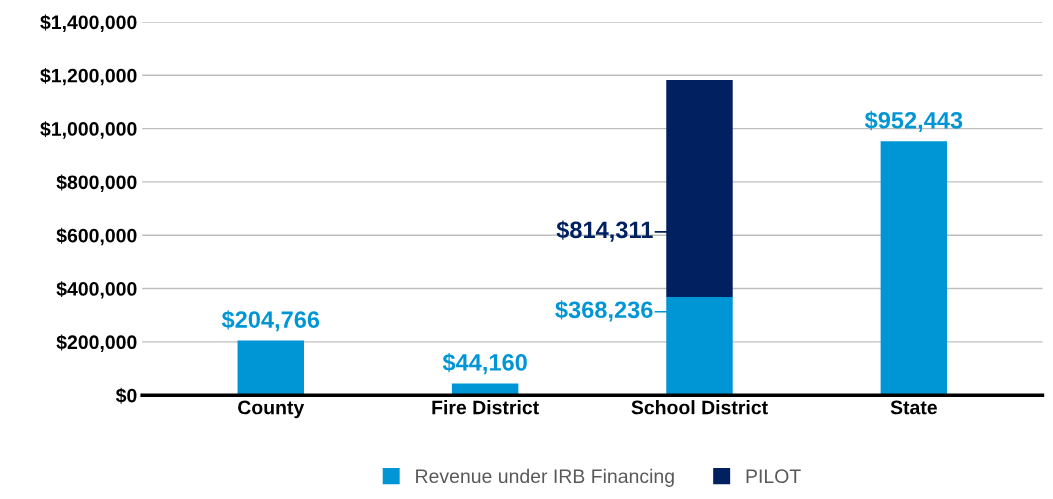  Describe the element at coordinates (88, 76) in the screenshot. I see `y-tick-label: $1,200,000` at that location.